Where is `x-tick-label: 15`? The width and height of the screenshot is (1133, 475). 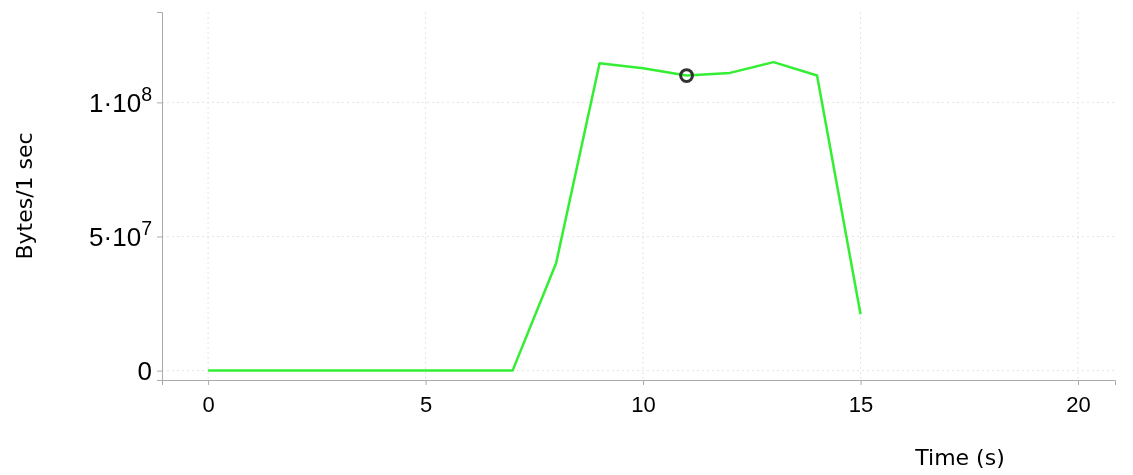 x-tick-label: 15 is located at coordinates (861, 405).